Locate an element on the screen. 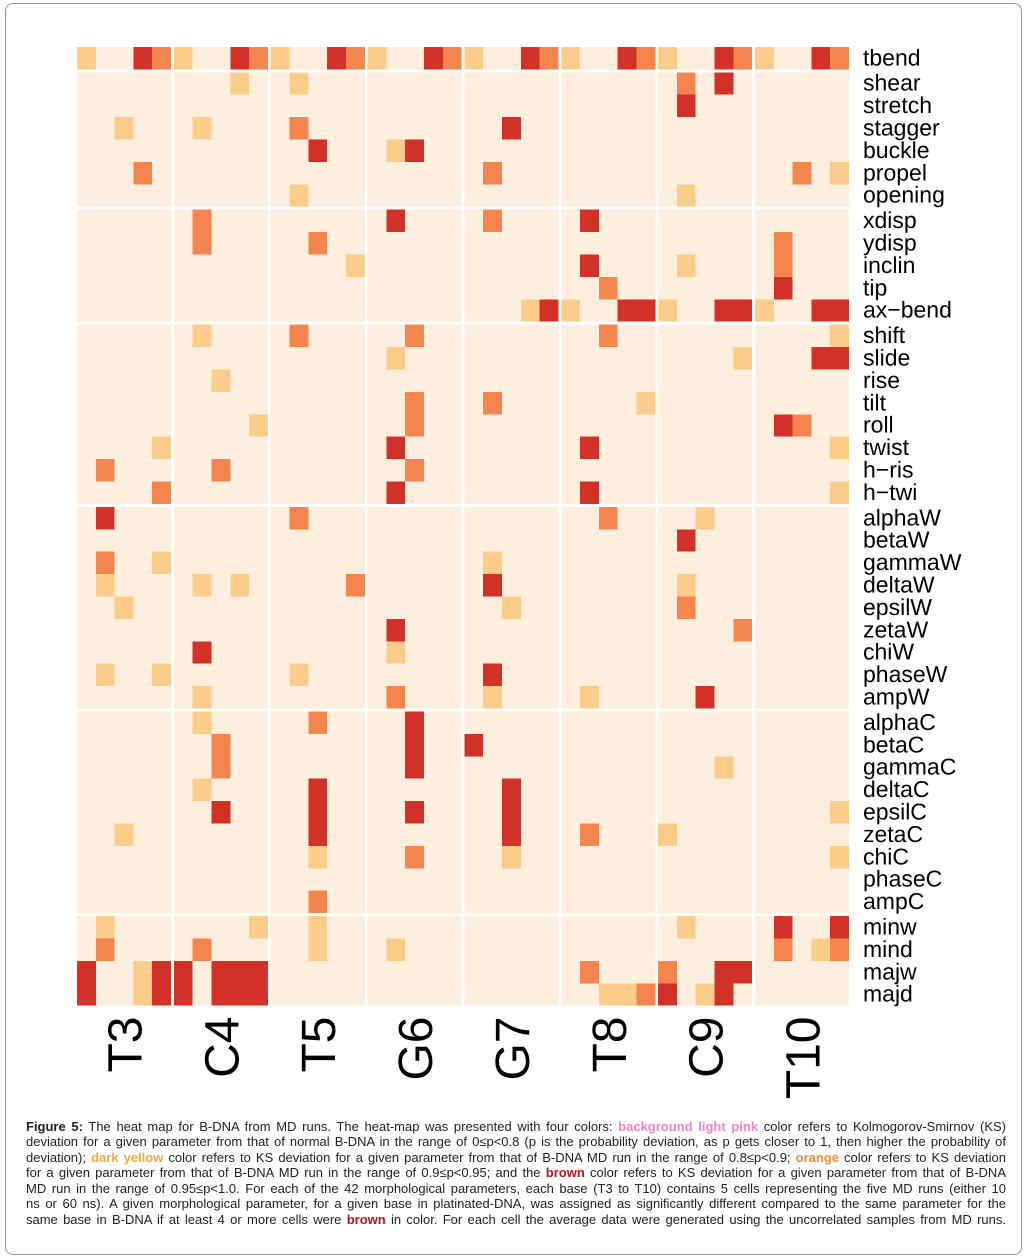  svg-text: xdisp is located at coordinates (890, 220).